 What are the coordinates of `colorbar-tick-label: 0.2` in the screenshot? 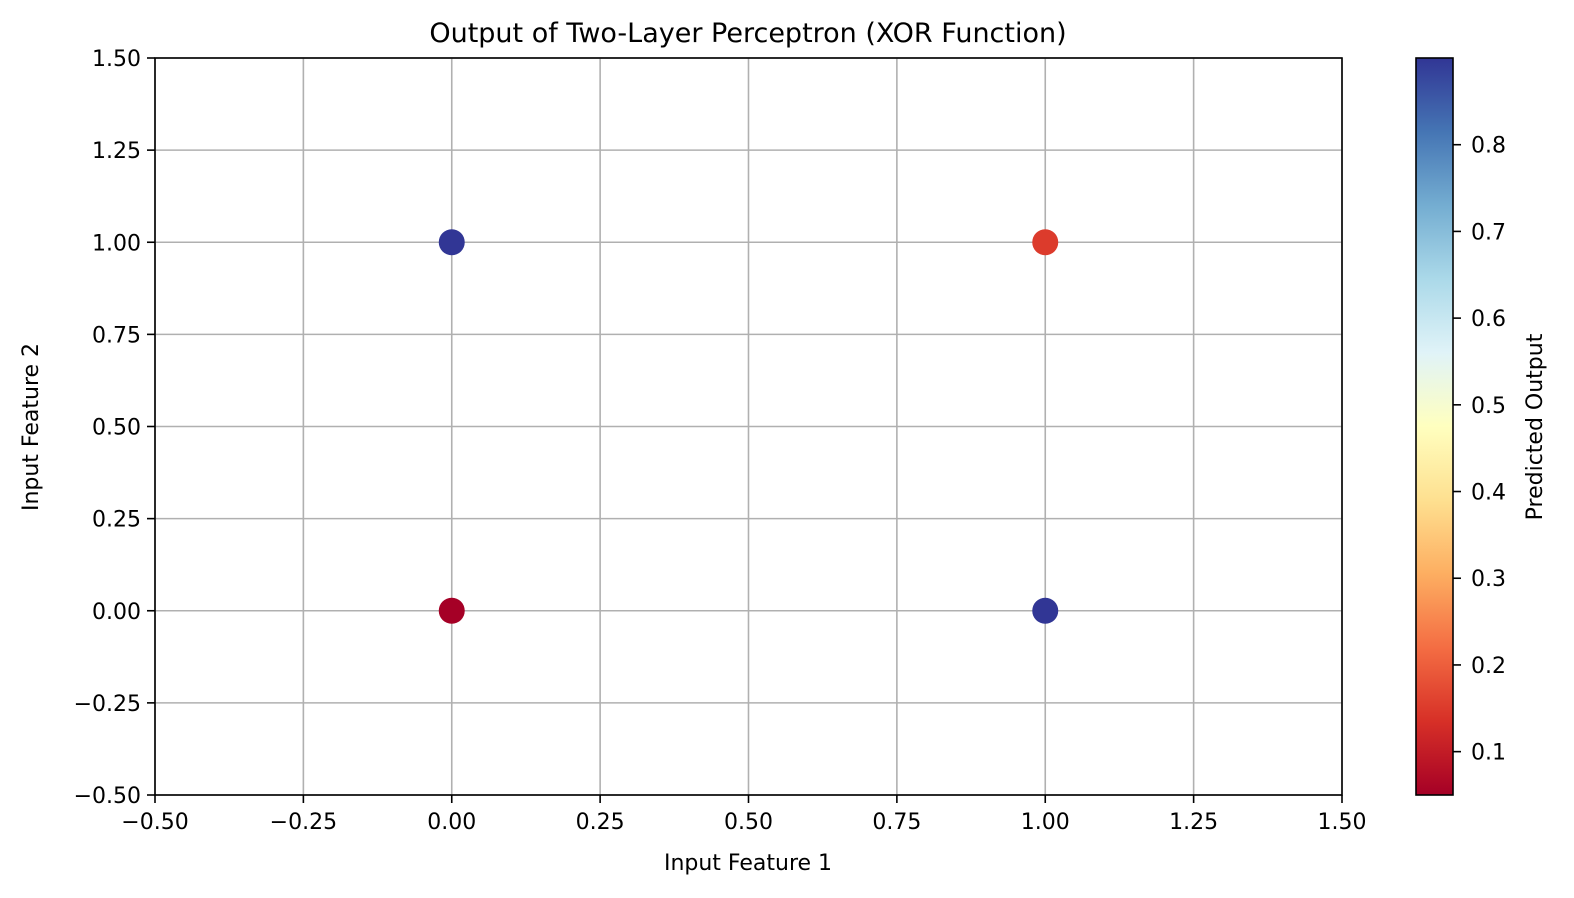 It's located at (1488, 666).